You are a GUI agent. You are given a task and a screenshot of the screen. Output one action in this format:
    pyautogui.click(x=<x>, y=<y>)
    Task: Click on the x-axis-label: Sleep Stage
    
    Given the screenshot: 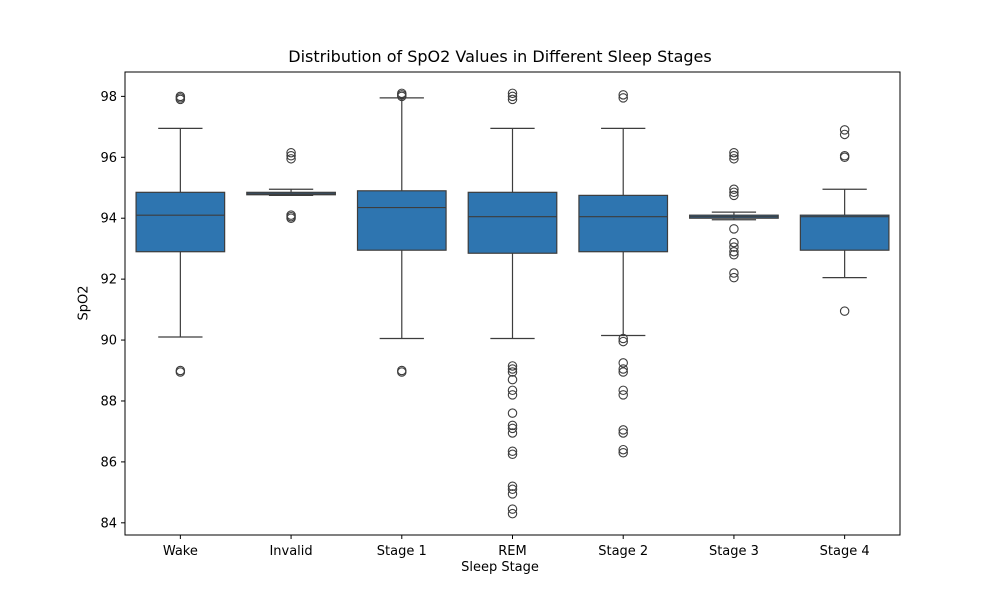 What is the action you would take?
    pyautogui.click(x=500, y=567)
    